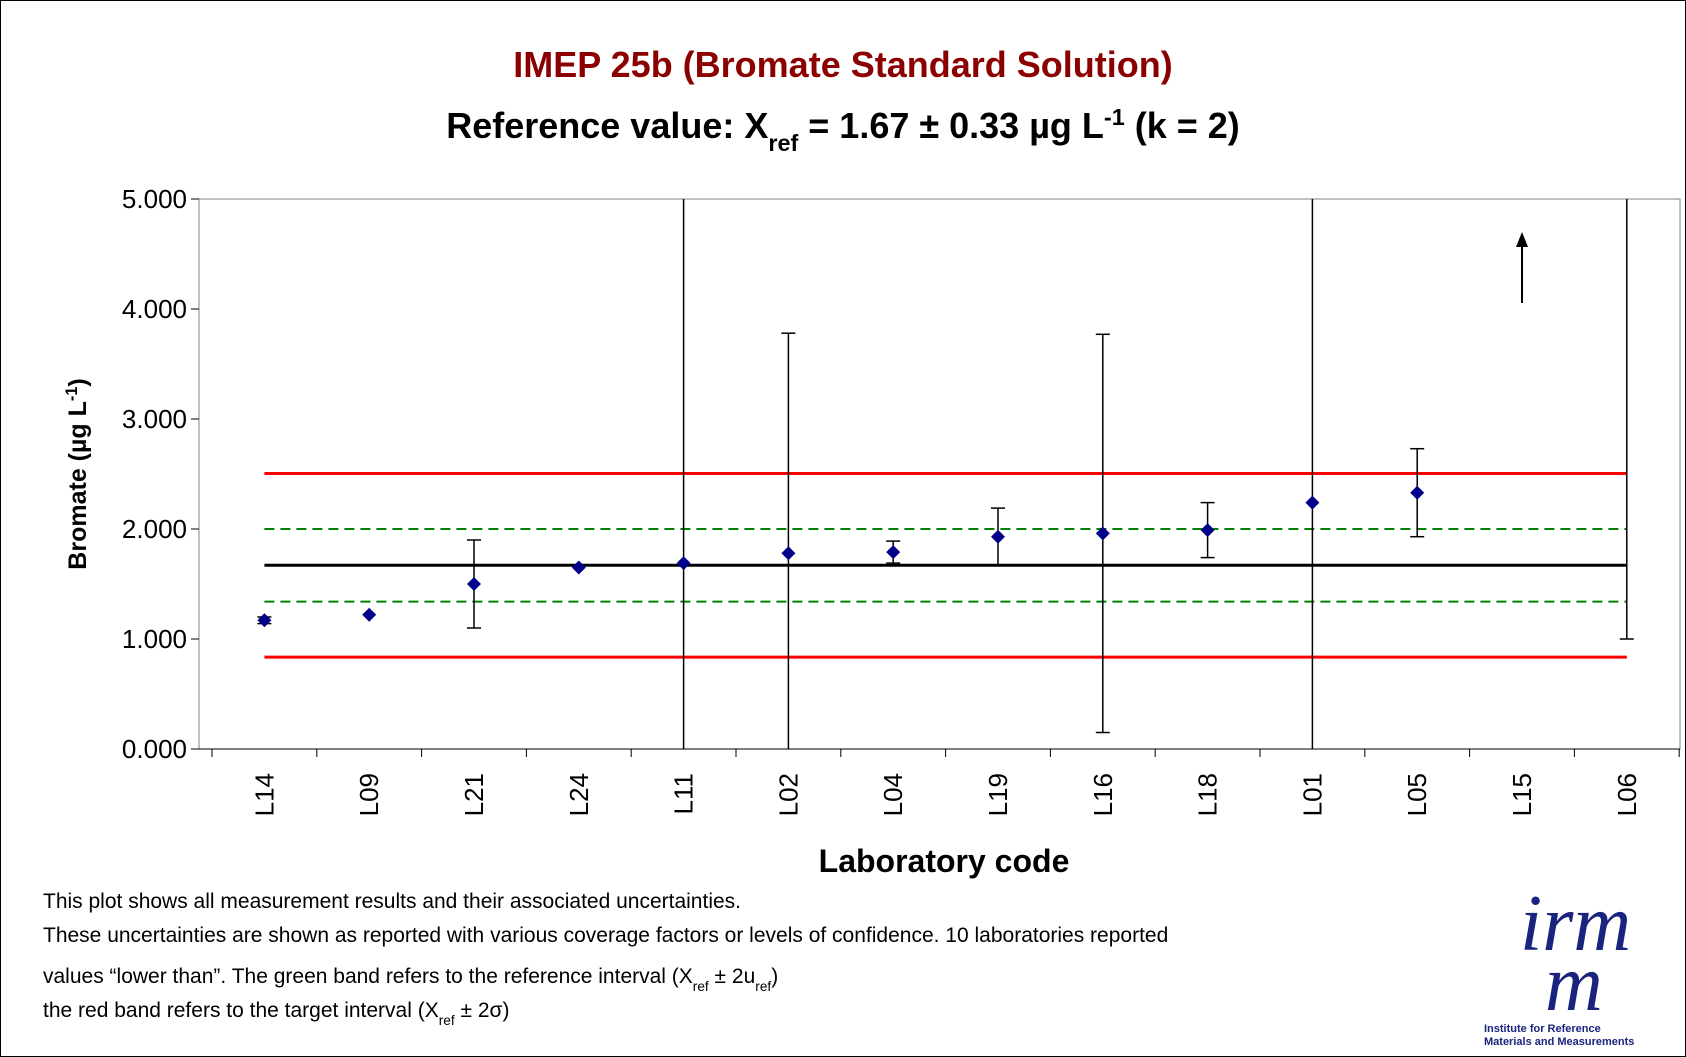 The image size is (1686, 1057). What do you see at coordinates (474, 794) in the screenshot?
I see `x-tick-label: L21` at bounding box center [474, 794].